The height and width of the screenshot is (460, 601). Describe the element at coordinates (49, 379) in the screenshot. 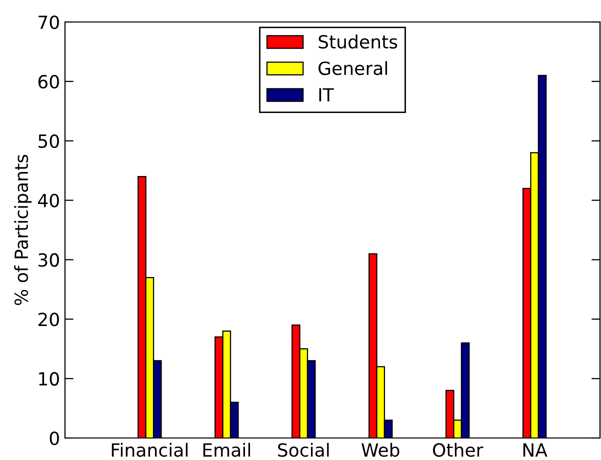

I see `y-tick-label: 10` at that location.